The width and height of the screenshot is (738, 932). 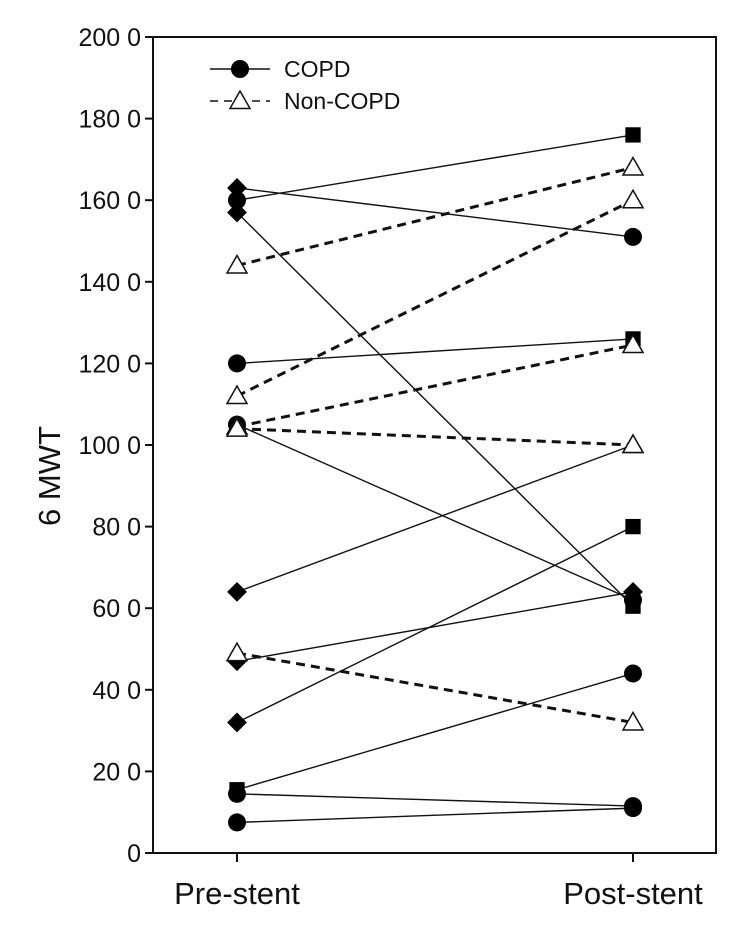 I want to click on y-axis-title: 6 MWT, so click(x=49, y=476).